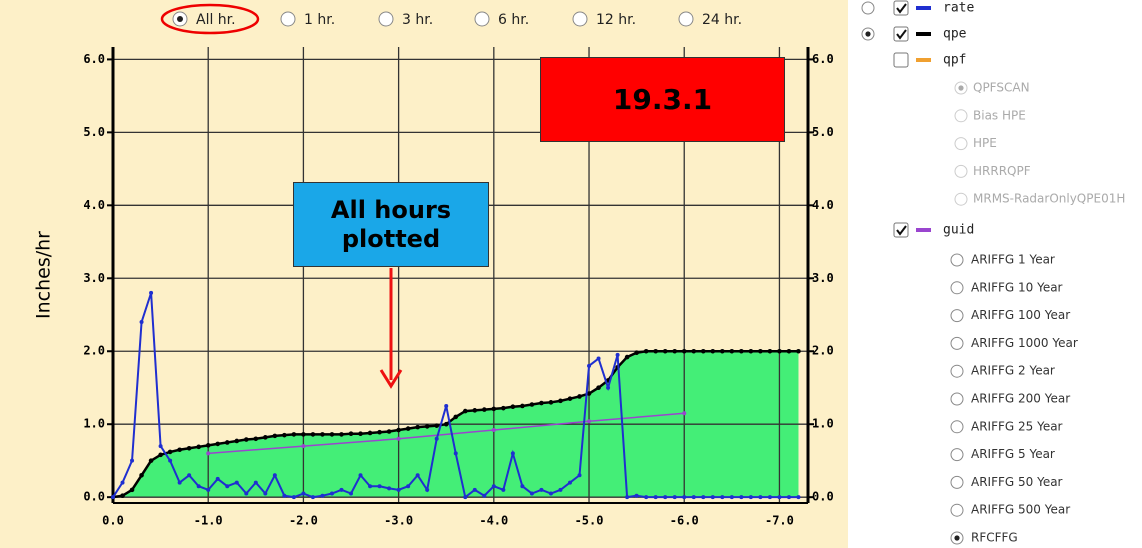  Describe the element at coordinates (417, 20) in the screenshot. I see `radio-label: 3 hr.` at that location.